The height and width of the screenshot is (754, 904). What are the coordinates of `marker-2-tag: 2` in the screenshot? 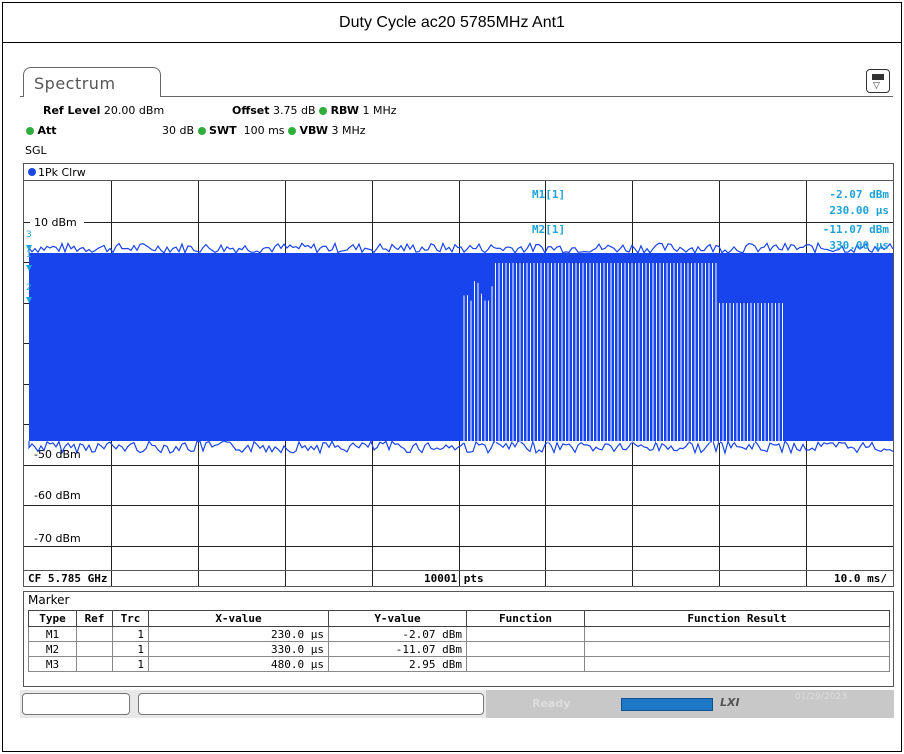 It's located at (29, 288).